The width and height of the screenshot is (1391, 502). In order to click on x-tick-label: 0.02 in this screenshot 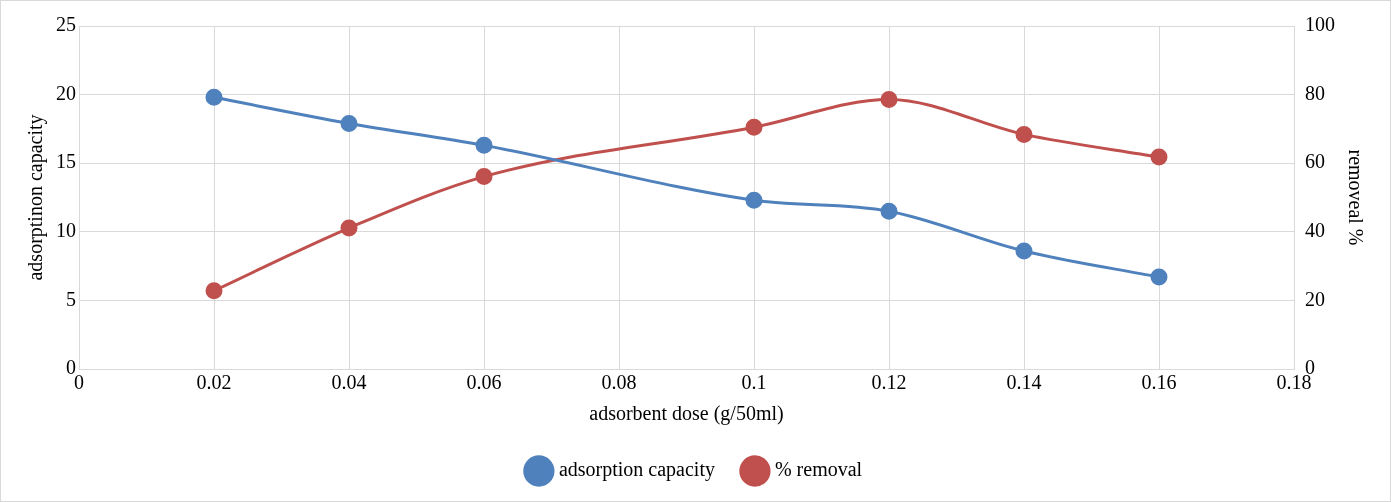, I will do `click(214, 382)`.